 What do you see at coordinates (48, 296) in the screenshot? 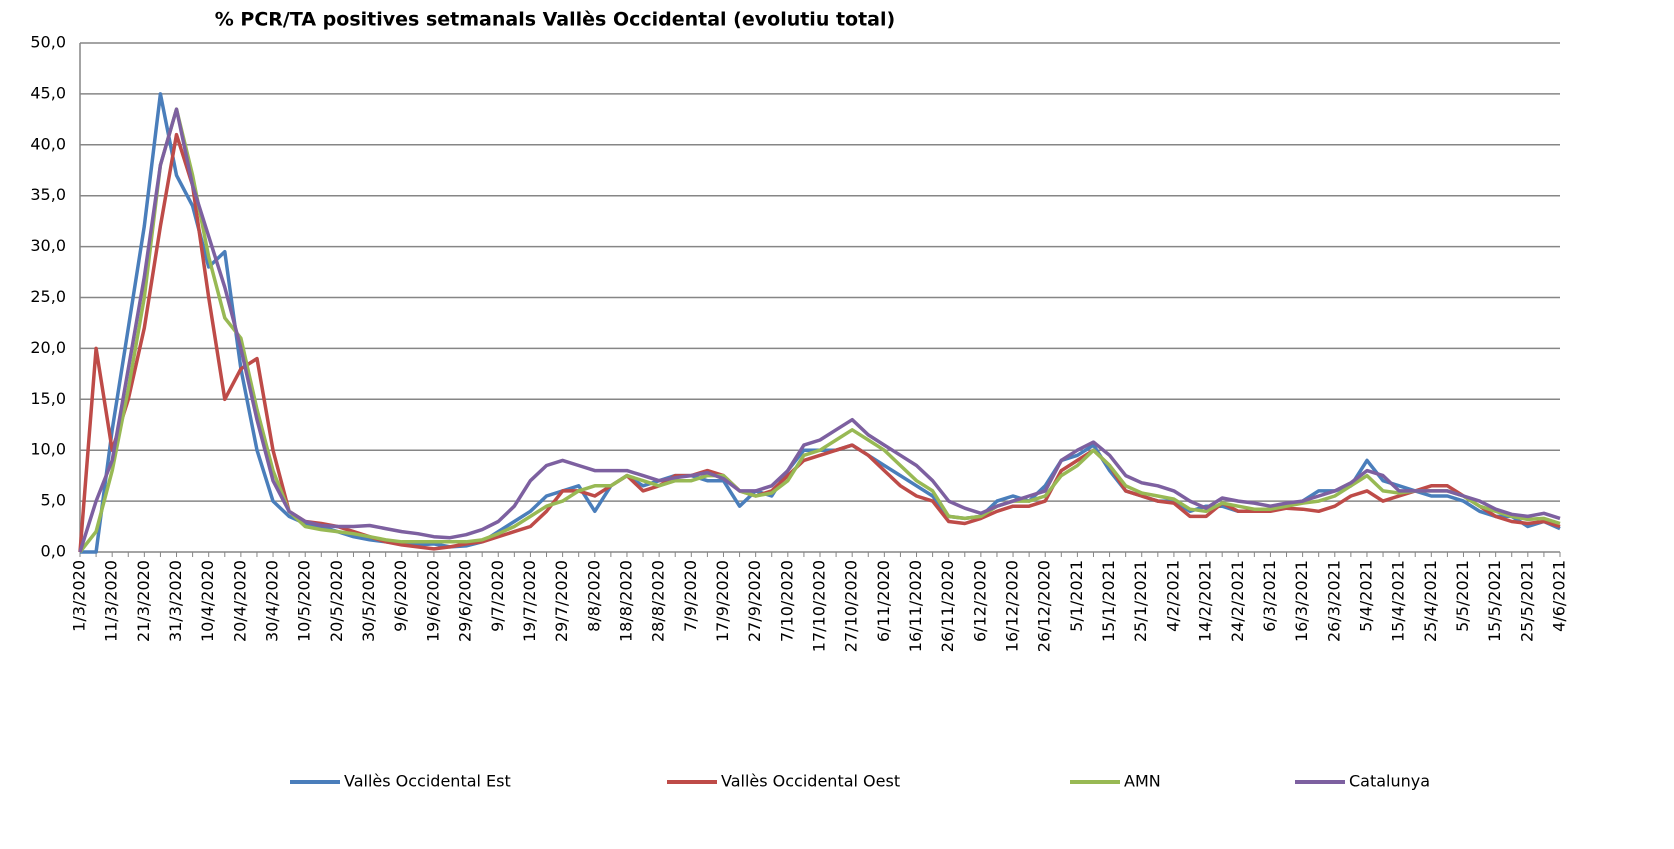
I see `y-tick-label: 25,0` at bounding box center [48, 296].